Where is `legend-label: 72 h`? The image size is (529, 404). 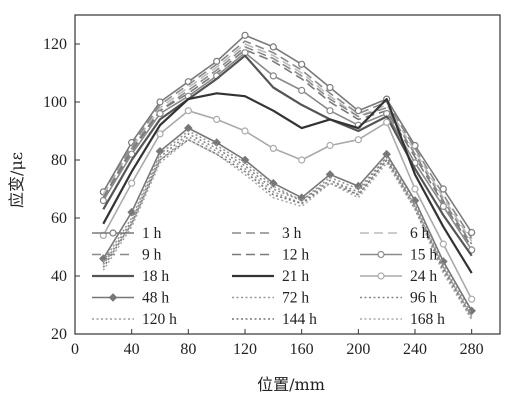 legend-label: 72 h is located at coordinates (295, 298).